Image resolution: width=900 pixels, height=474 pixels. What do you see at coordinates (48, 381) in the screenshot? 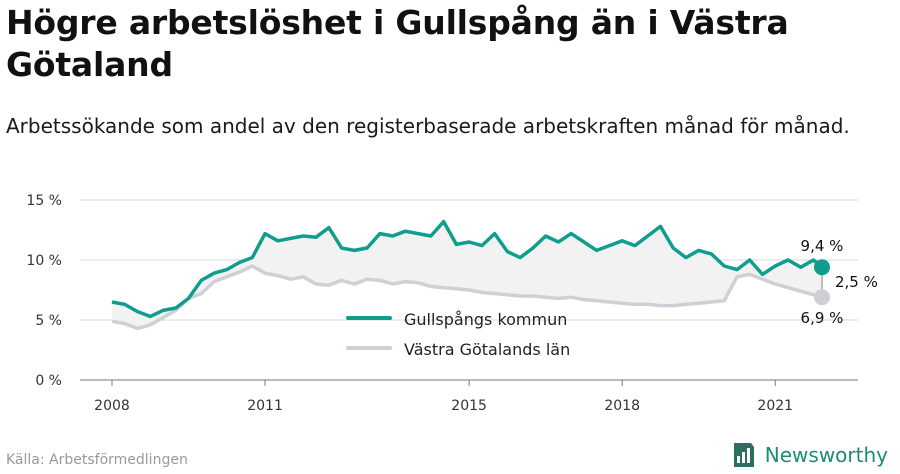
I see `y-tick-label: 0 %` at bounding box center [48, 381].